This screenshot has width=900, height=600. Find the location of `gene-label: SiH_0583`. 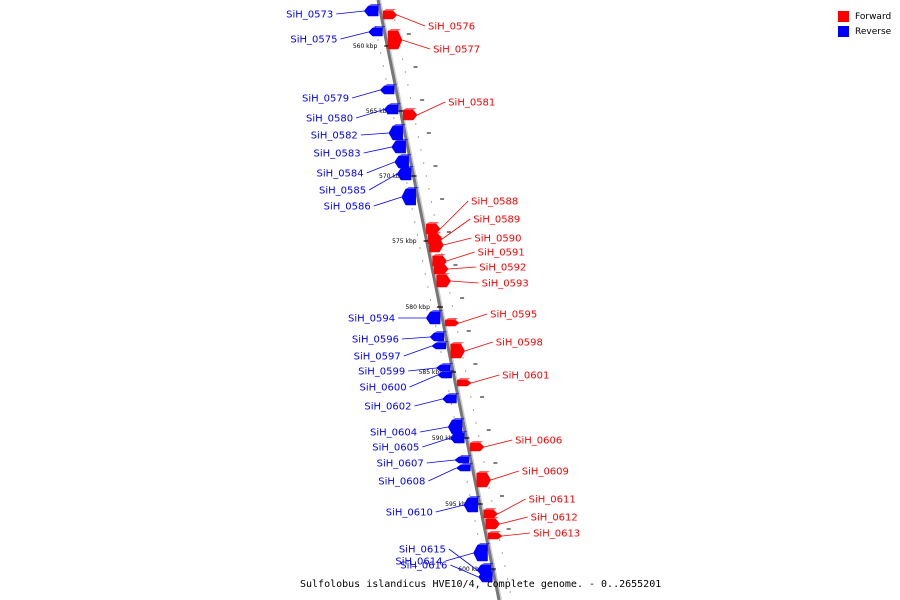

gene-label: SiH_0583 is located at coordinates (337, 154).